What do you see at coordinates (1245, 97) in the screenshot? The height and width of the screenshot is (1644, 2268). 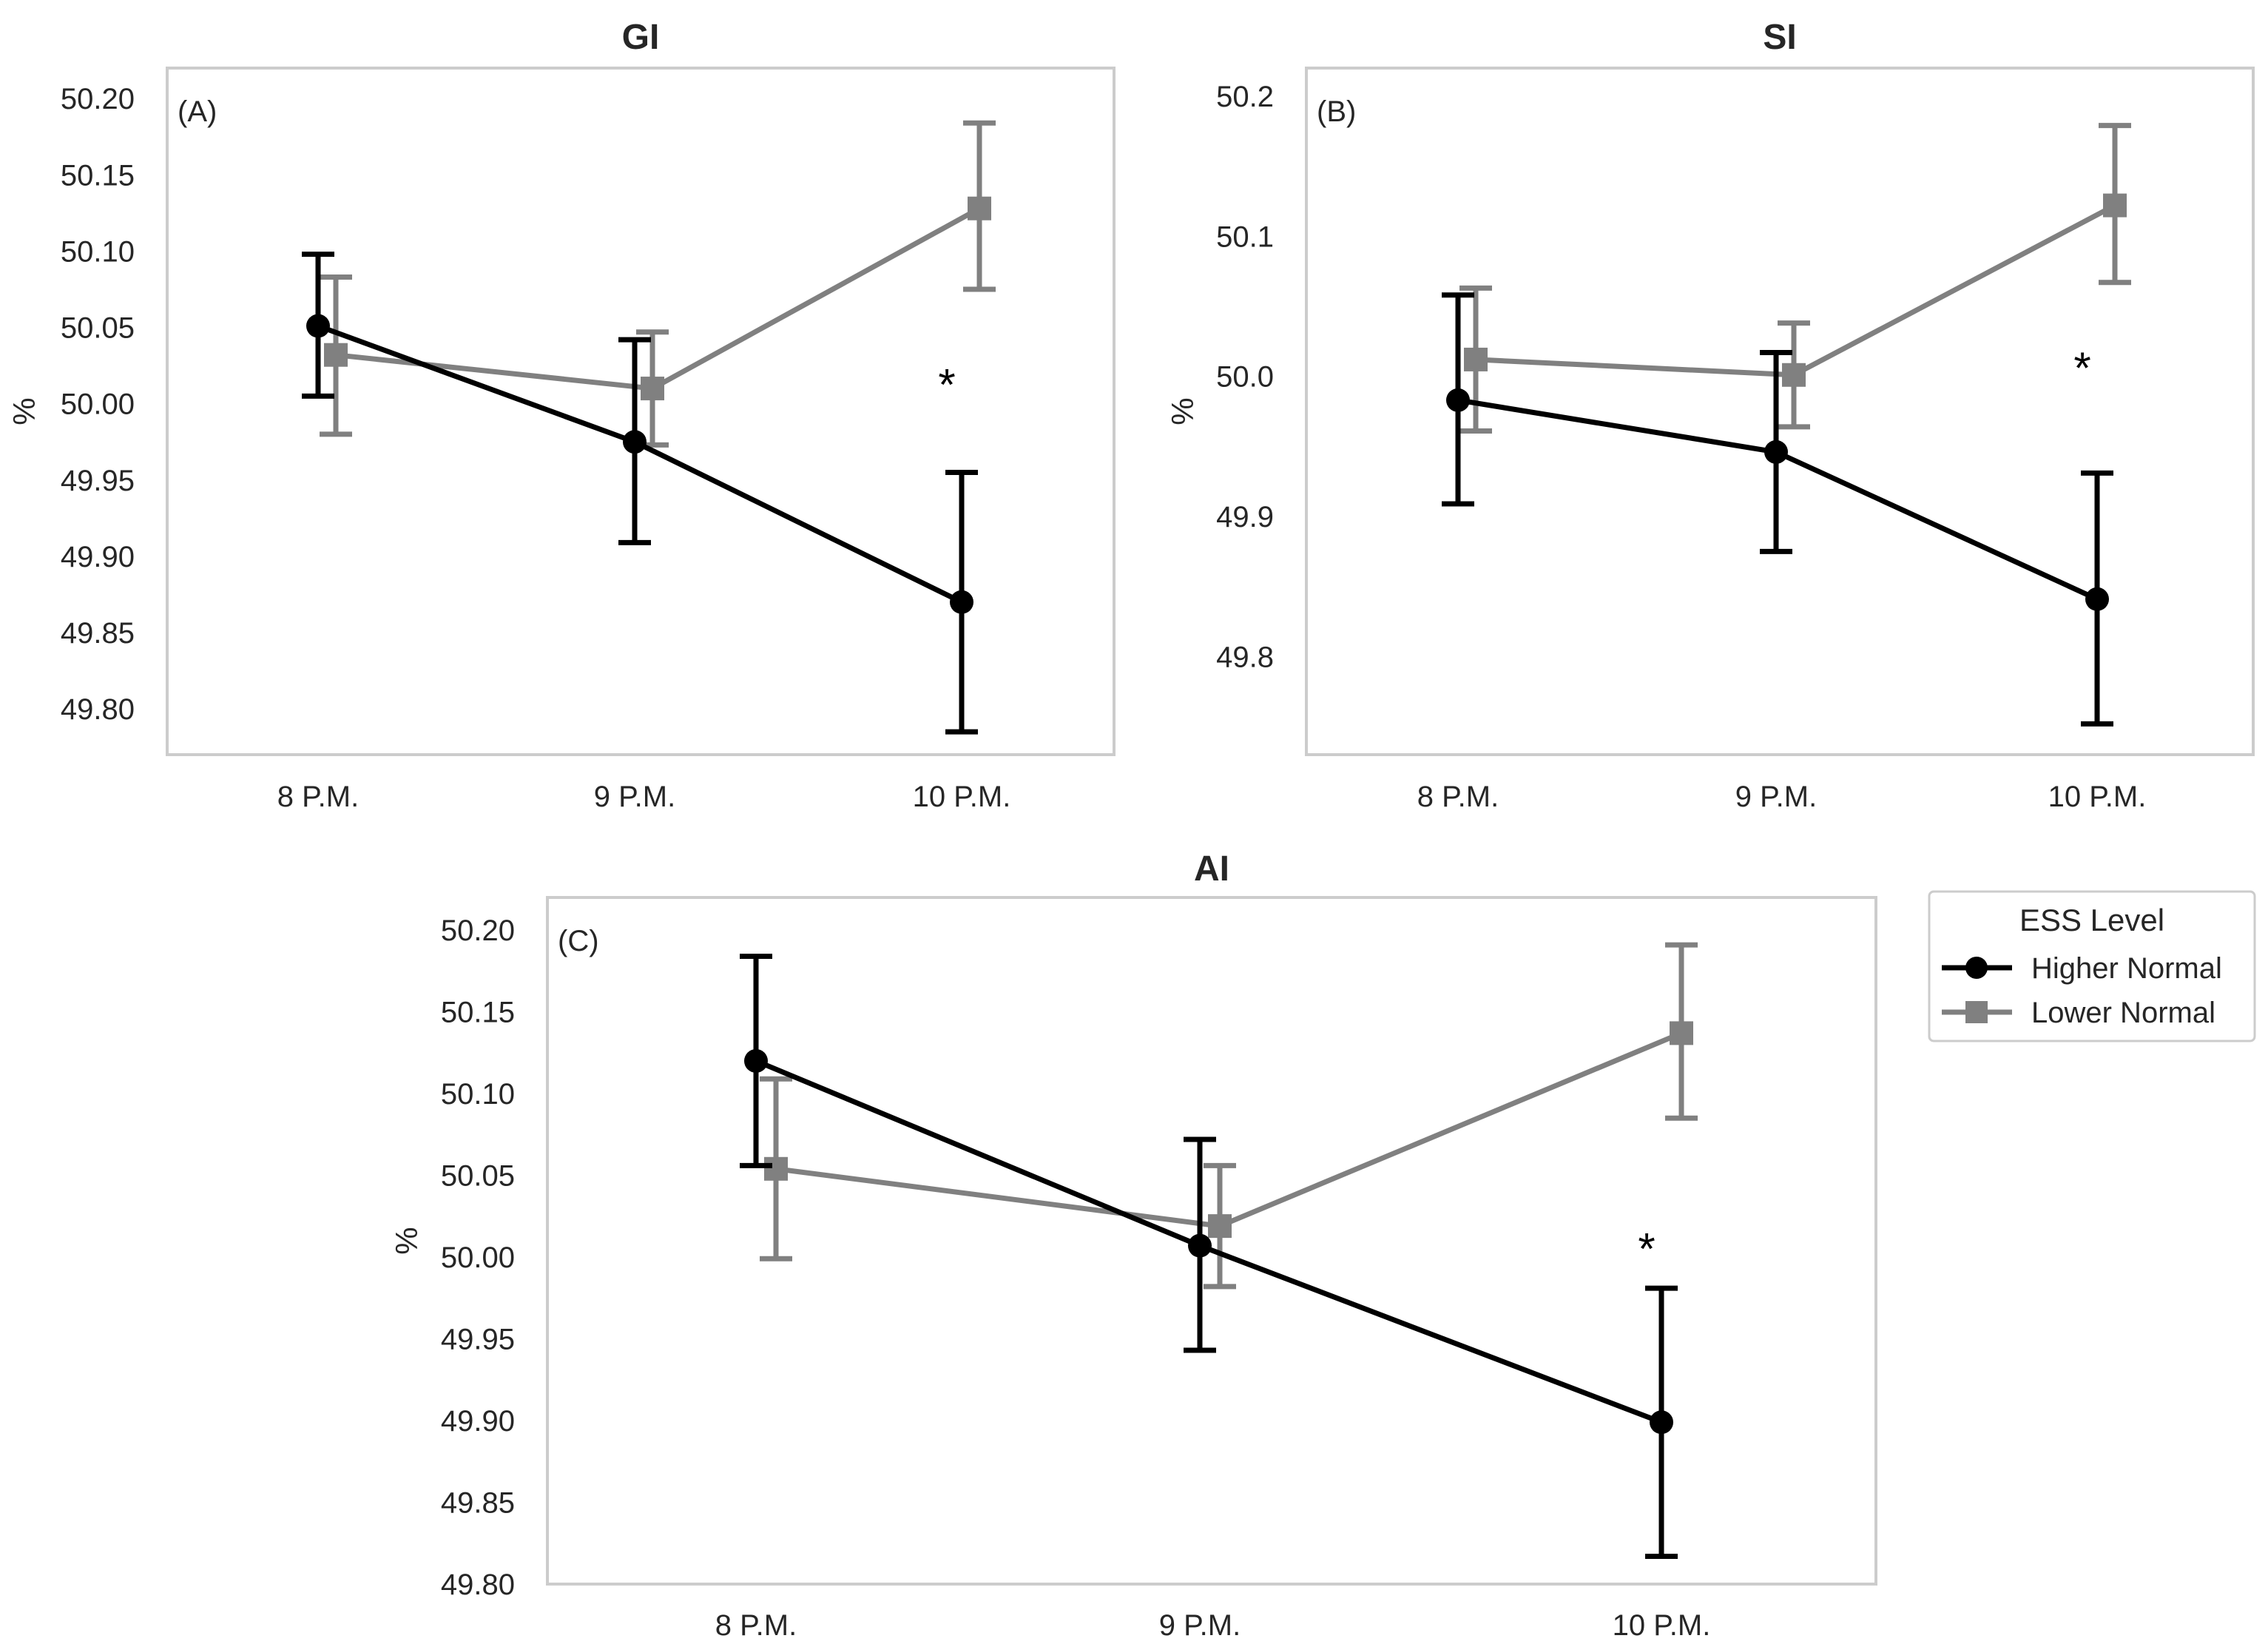 I see `y-tick-label: 50.2` at bounding box center [1245, 97].